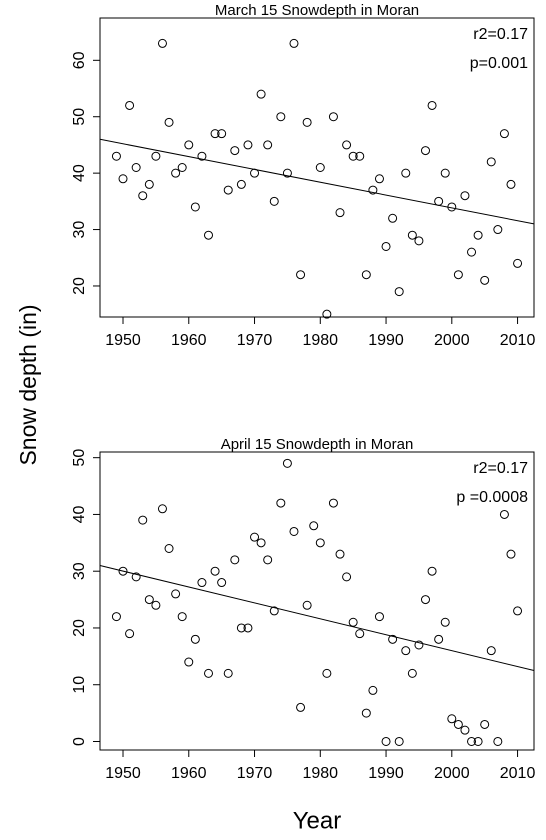 The image size is (546, 840). Describe the element at coordinates (499, 63) in the screenshot. I see `annotation: p=0.001` at that location.